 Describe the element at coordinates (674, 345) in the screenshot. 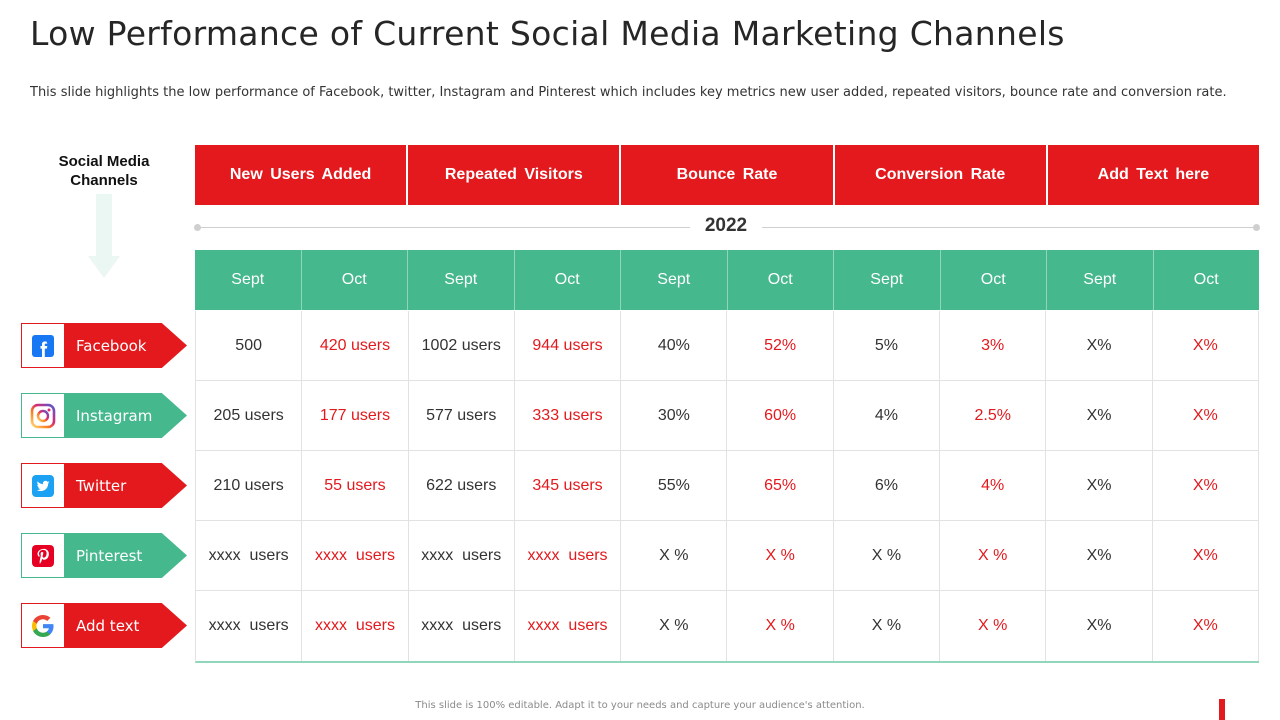

I see `table-cell: 40%` at that location.